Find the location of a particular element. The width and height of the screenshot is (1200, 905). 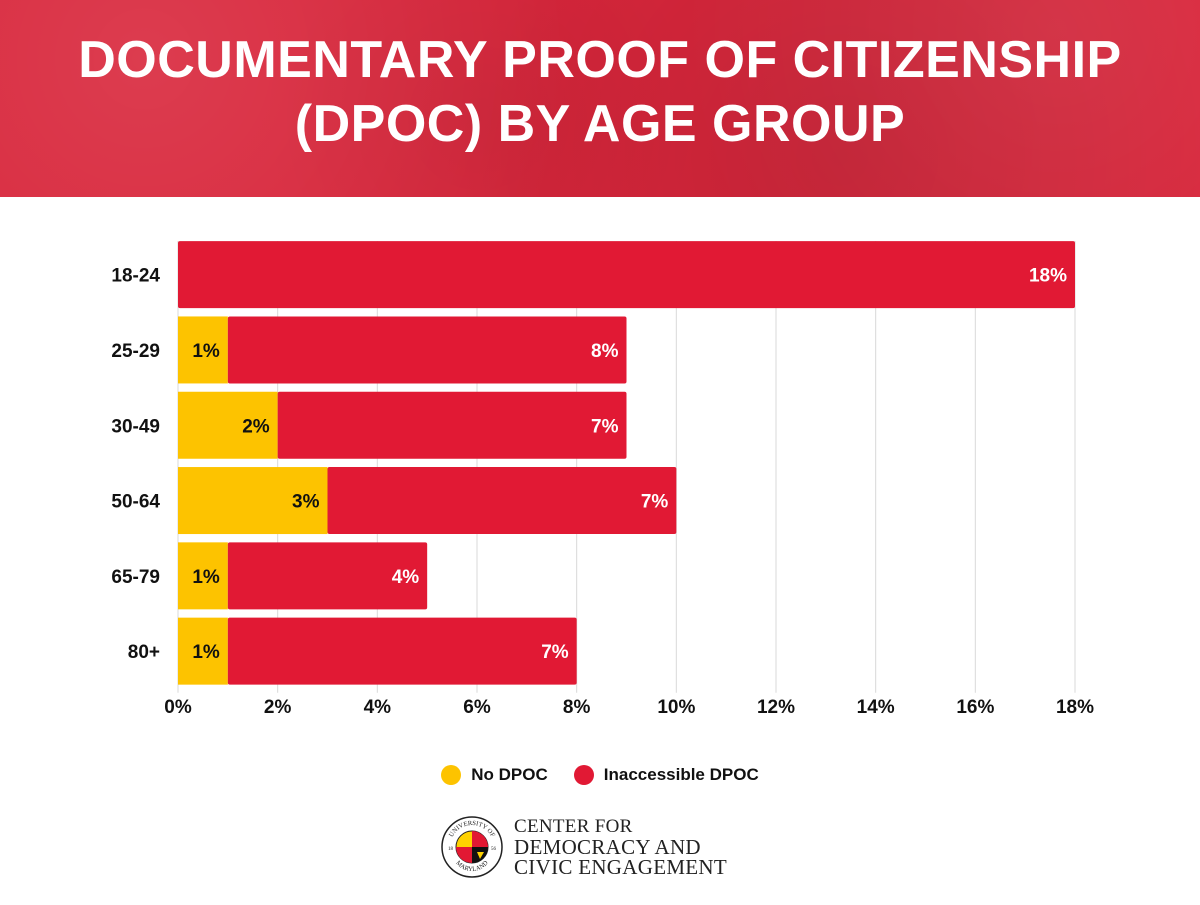

legend-label-inaccessible-dpoc: Inaccessible DPOC is located at coordinates (681, 774).